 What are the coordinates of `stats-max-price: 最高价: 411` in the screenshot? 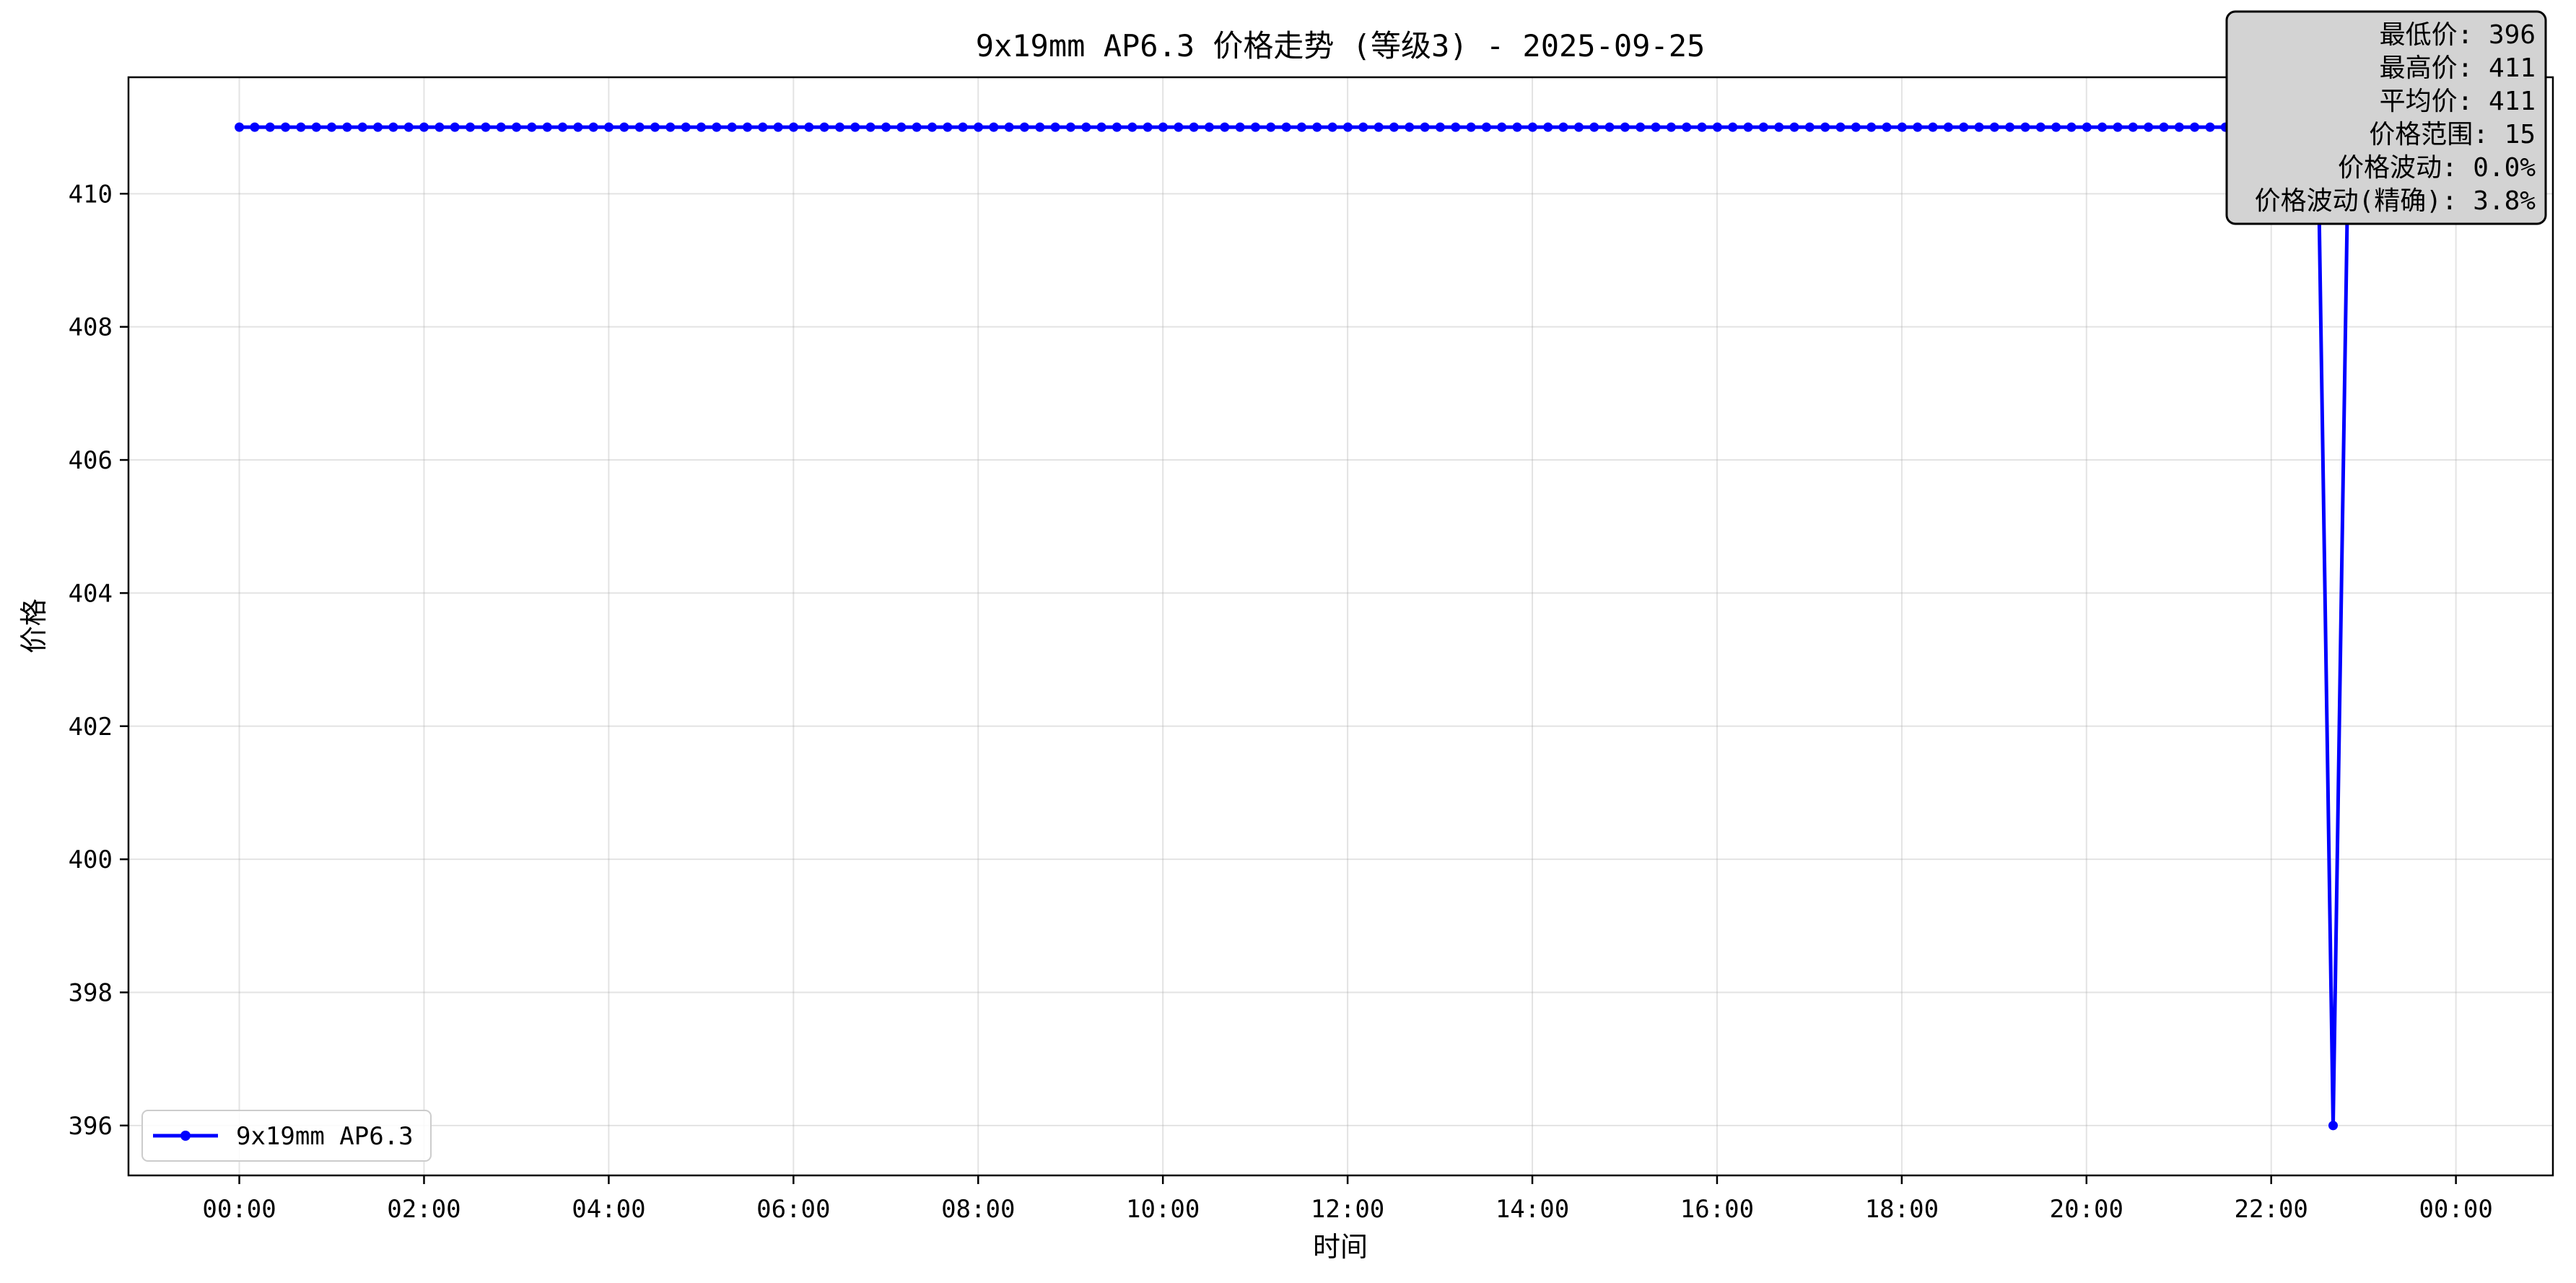 It's located at (2458, 68).